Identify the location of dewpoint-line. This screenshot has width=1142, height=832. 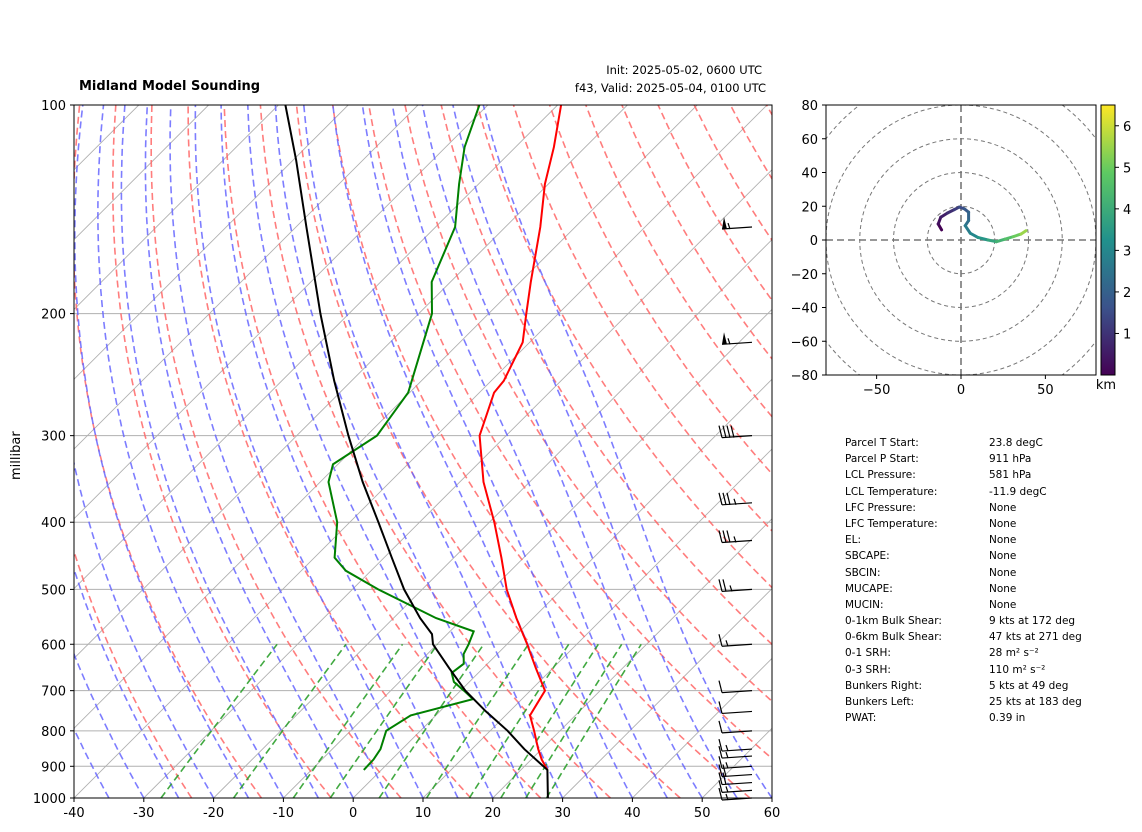
(404, 438).